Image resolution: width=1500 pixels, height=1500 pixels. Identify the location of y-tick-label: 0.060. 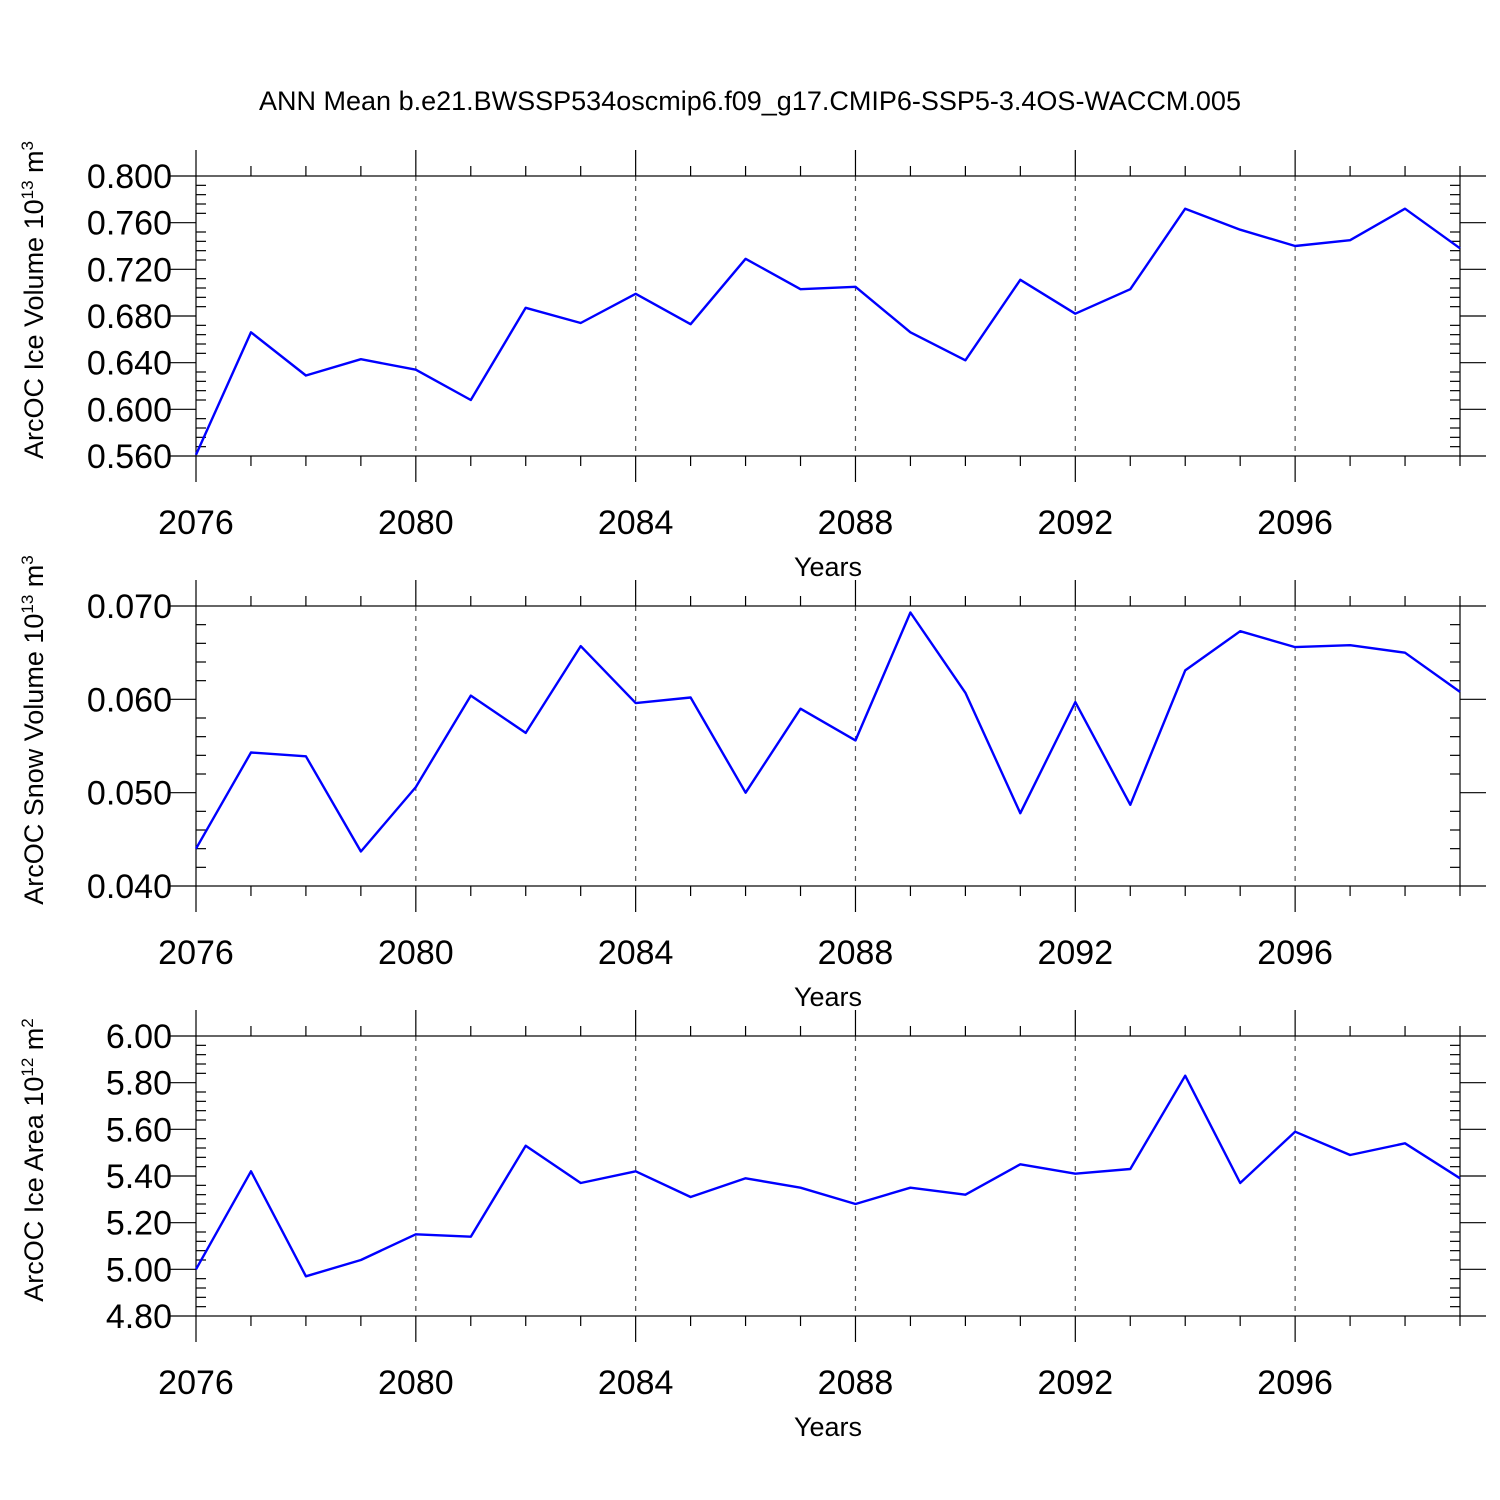
(129, 700).